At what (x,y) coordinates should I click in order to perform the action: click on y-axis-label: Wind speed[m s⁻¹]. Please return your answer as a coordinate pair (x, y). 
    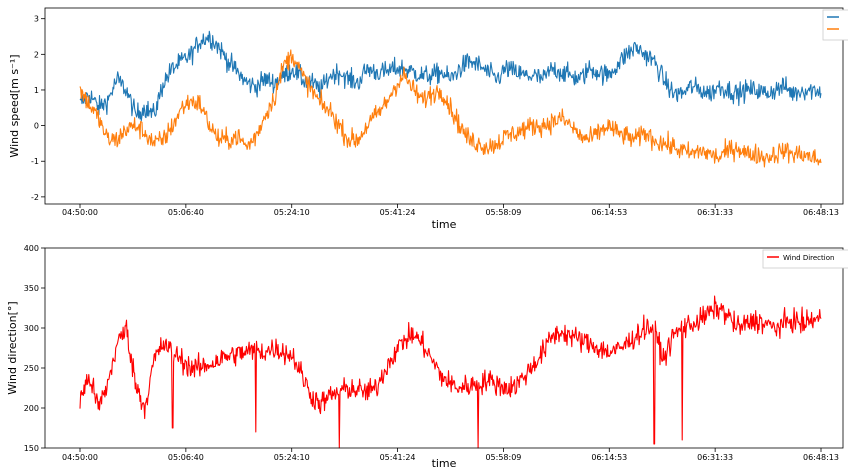
    Looking at the image, I should click on (14, 105).